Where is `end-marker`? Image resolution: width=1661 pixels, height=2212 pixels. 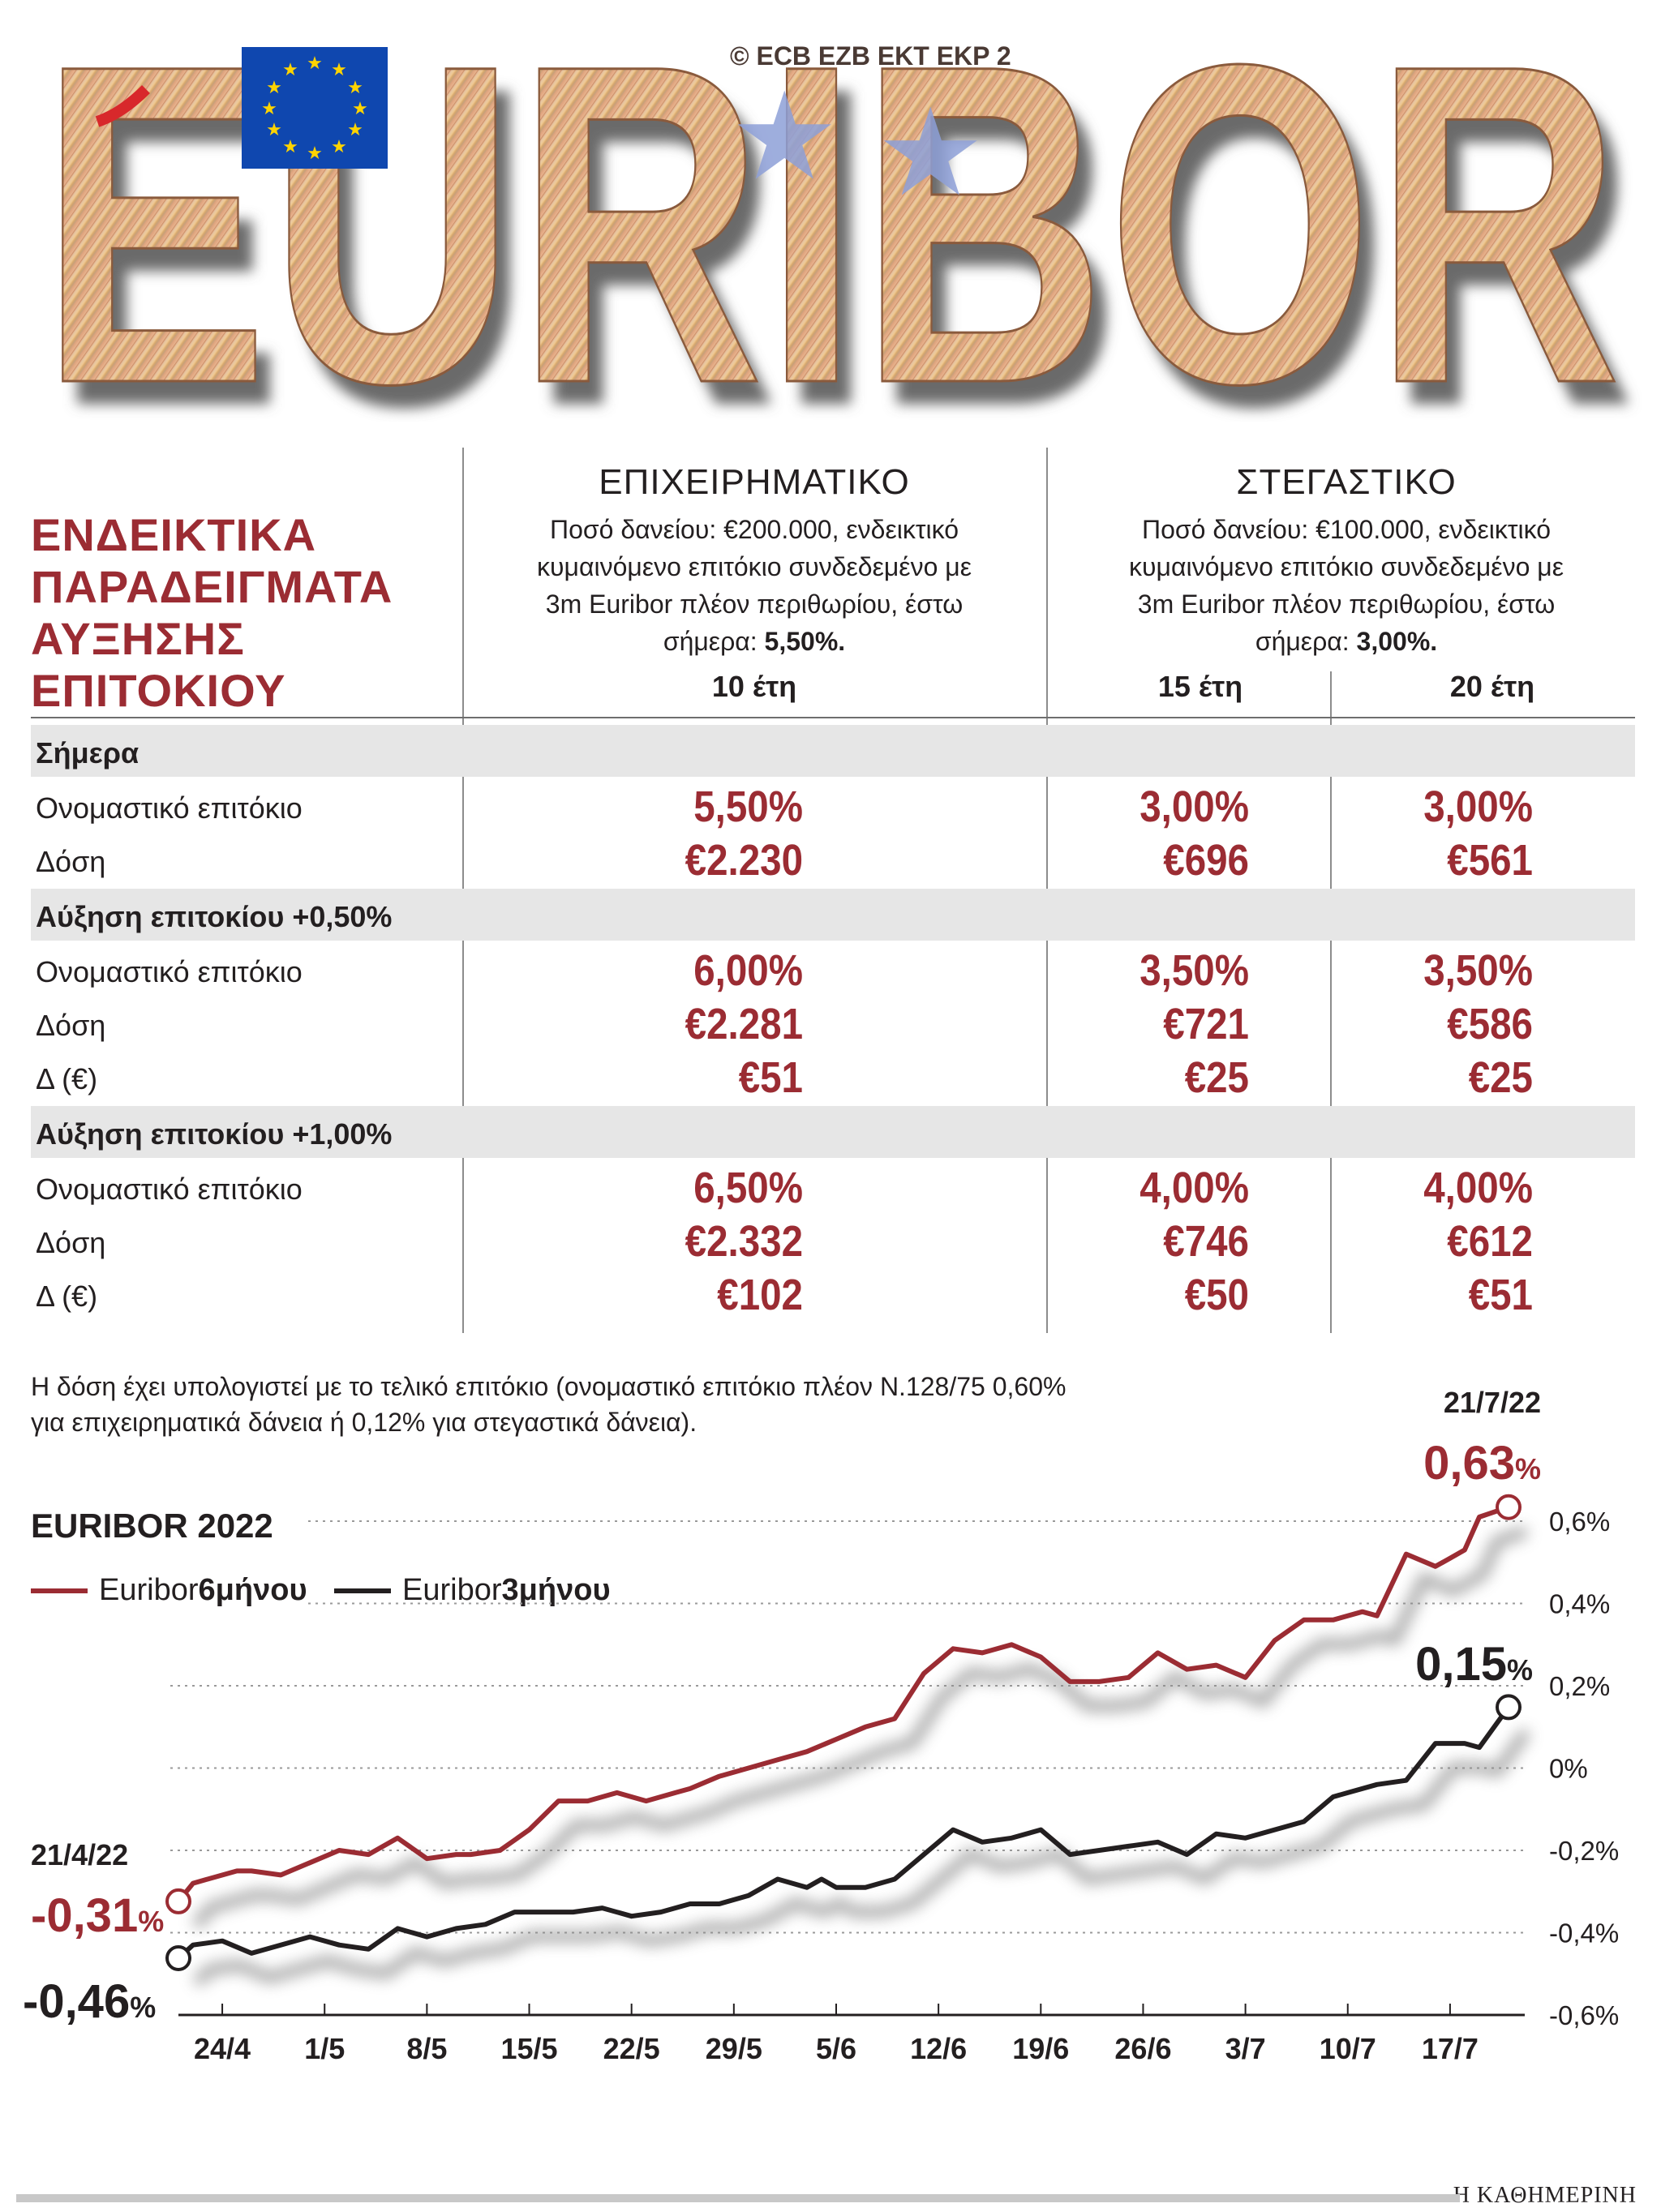 end-marker is located at coordinates (1509, 1507).